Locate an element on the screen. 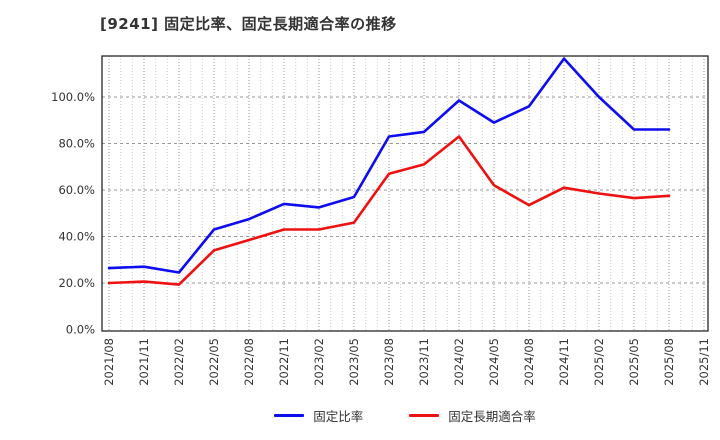  x-axis-tick-label: 2021/11 is located at coordinates (144, 362).